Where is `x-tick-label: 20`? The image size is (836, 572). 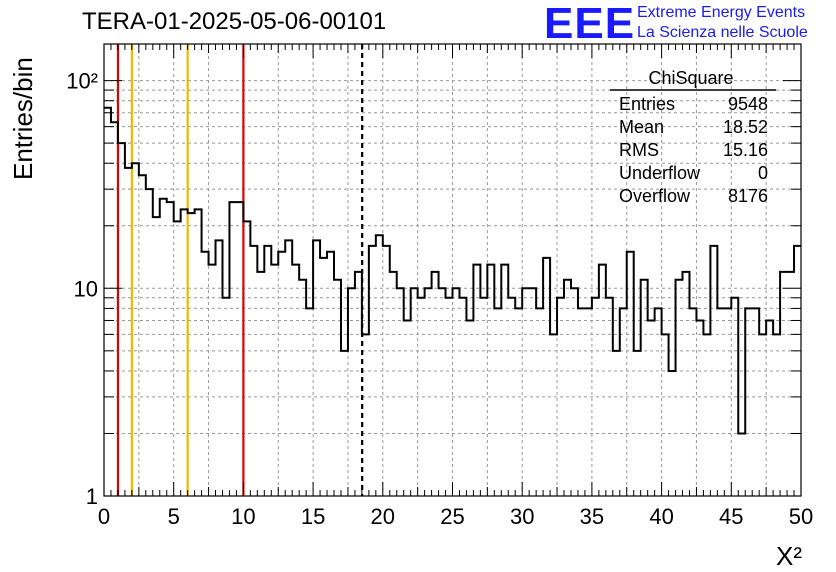 x-tick-label: 20 is located at coordinates (383, 516).